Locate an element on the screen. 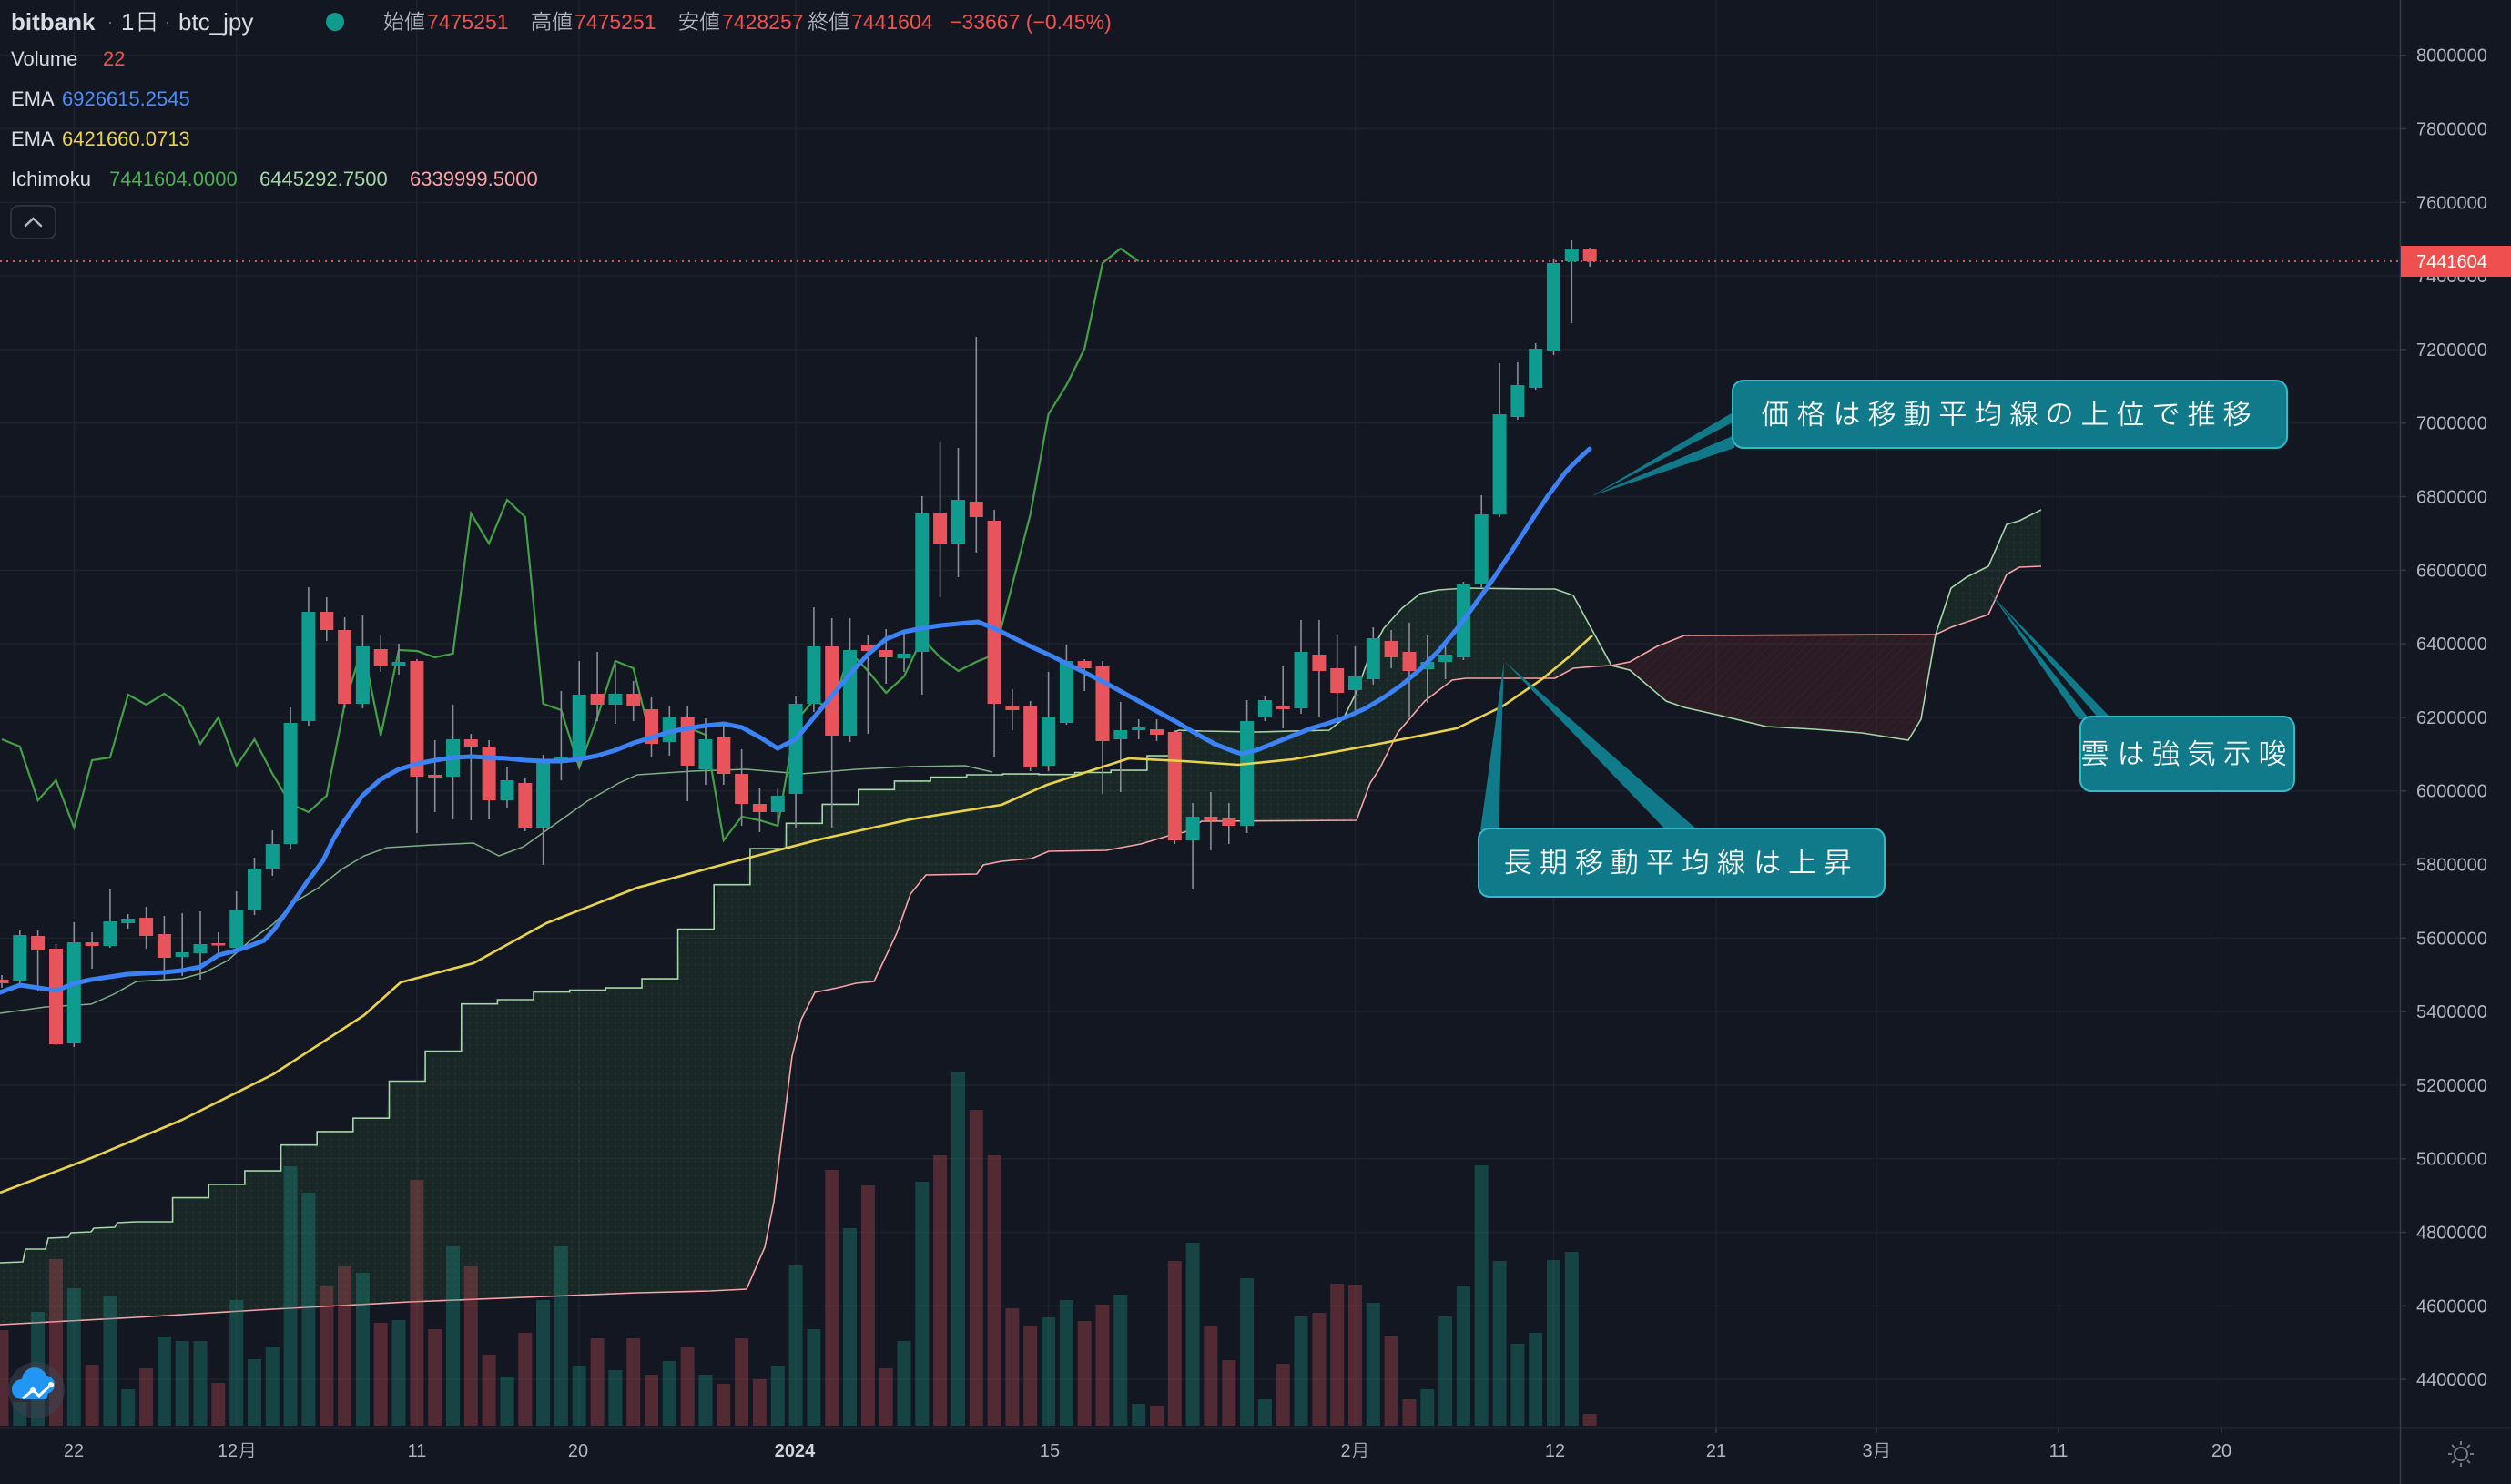  svg-text: 21 is located at coordinates (1716, 1451).